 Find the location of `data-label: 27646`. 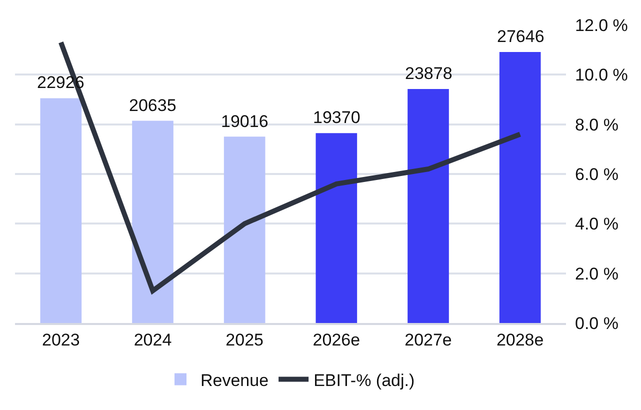

data-label: 27646 is located at coordinates (520, 36).